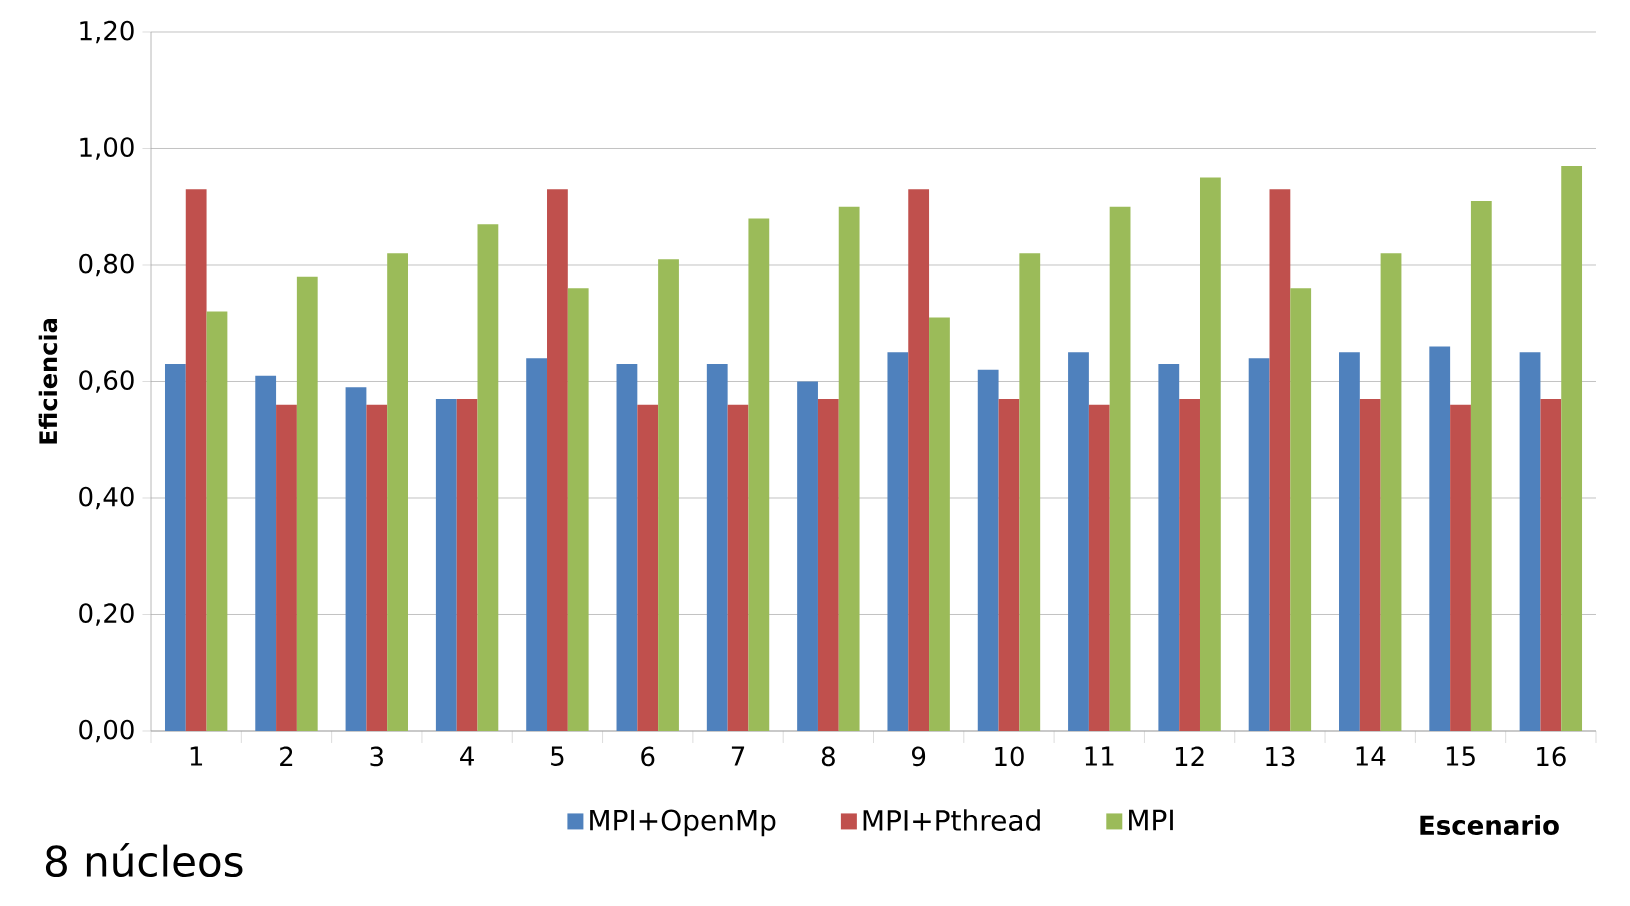 The width and height of the screenshot is (1630, 906). What do you see at coordinates (48, 381) in the screenshot?
I see `y-axis-title: Eficiencia` at bounding box center [48, 381].